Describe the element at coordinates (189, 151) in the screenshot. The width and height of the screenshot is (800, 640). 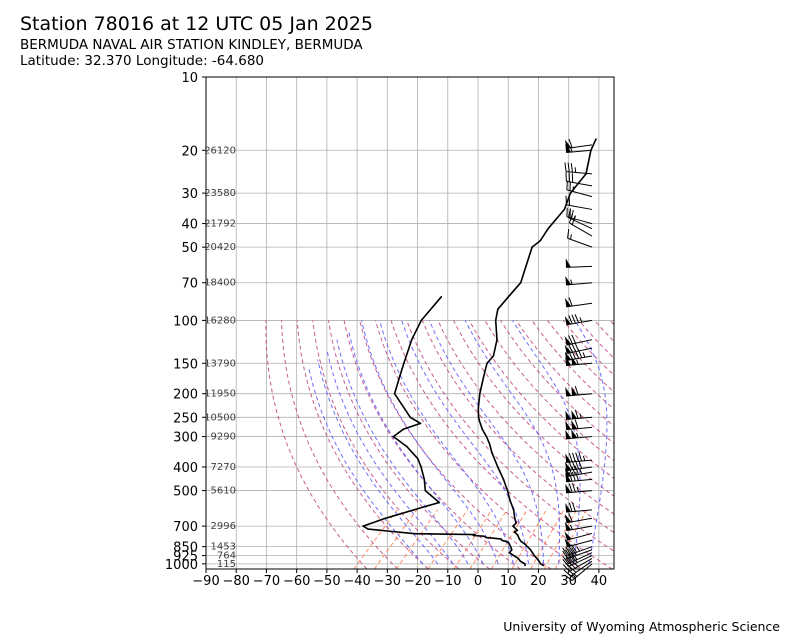
I see `y-tick-label: 20` at that location.